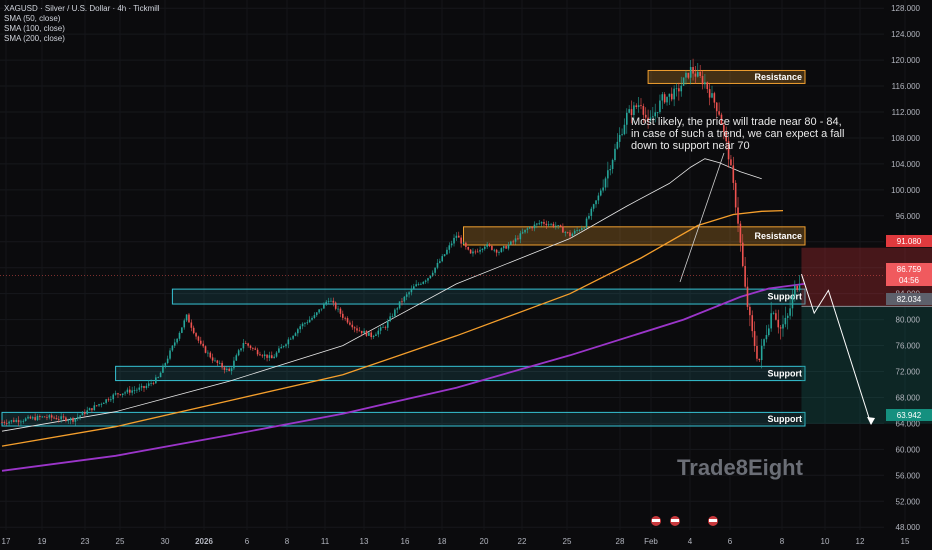 This screenshot has width=932, height=550. I want to click on zone-support, so click(460, 373).